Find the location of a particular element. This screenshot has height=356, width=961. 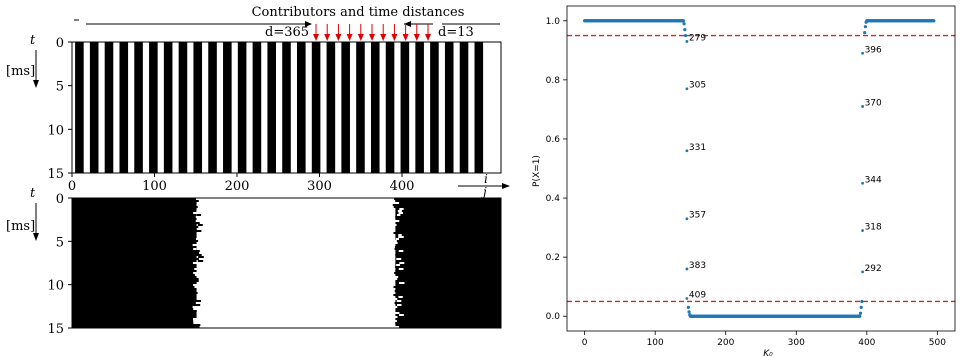

y-tick-label: 0.2 is located at coordinates (553, 258).